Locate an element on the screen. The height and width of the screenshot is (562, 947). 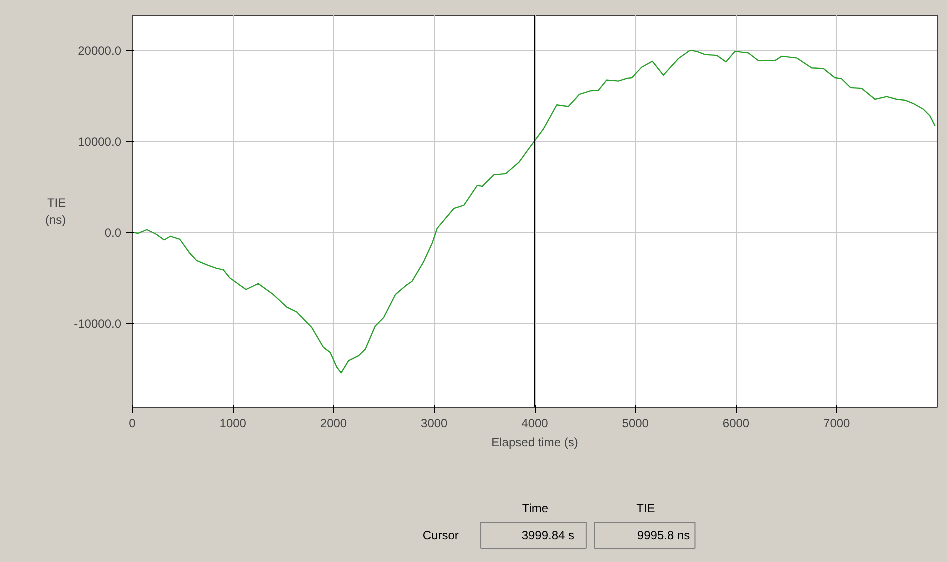
y-tick-label: 0.0 is located at coordinates (113, 233).